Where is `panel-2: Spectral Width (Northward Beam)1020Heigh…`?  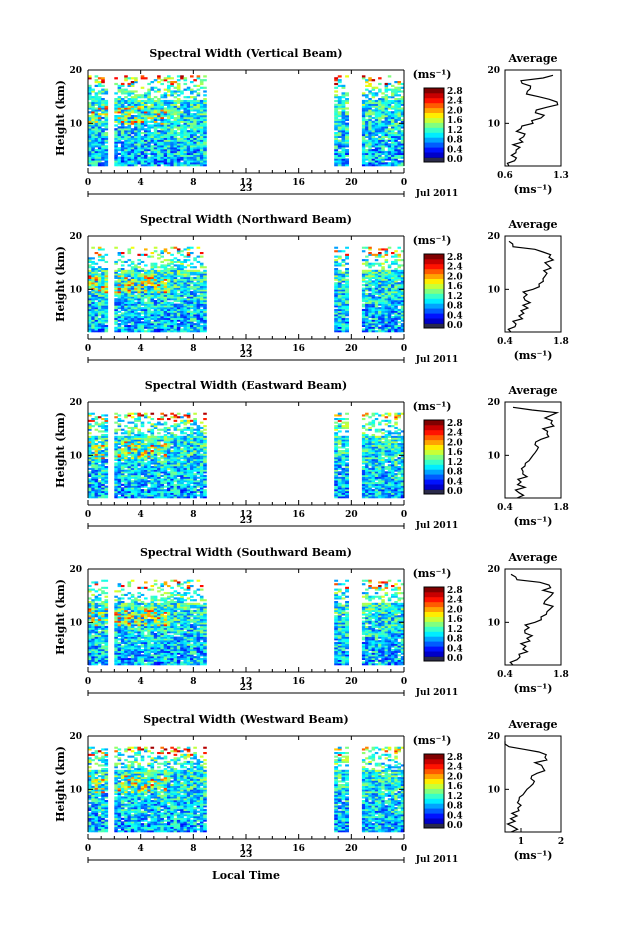 panel-2: Spectral Width (Northward Beam)1020Heigh… is located at coordinates (311, 289).